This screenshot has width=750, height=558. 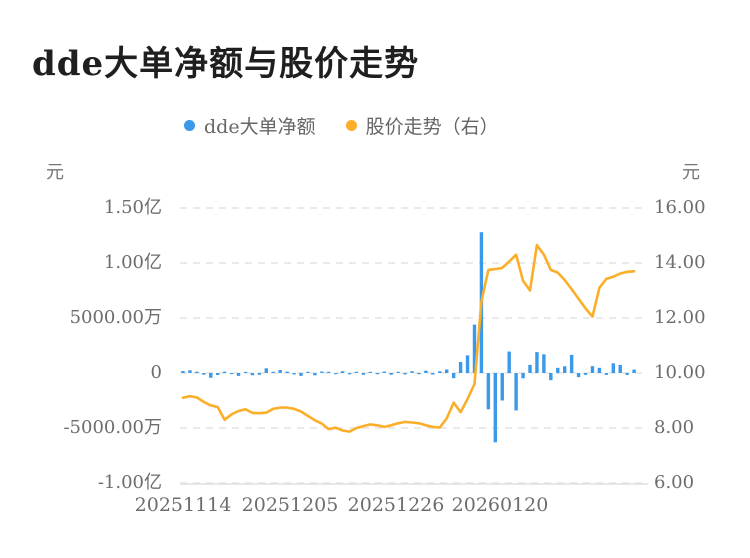 What do you see at coordinates (132, 207) in the screenshot?
I see `left-axis-tick: 1.50亿` at bounding box center [132, 207].